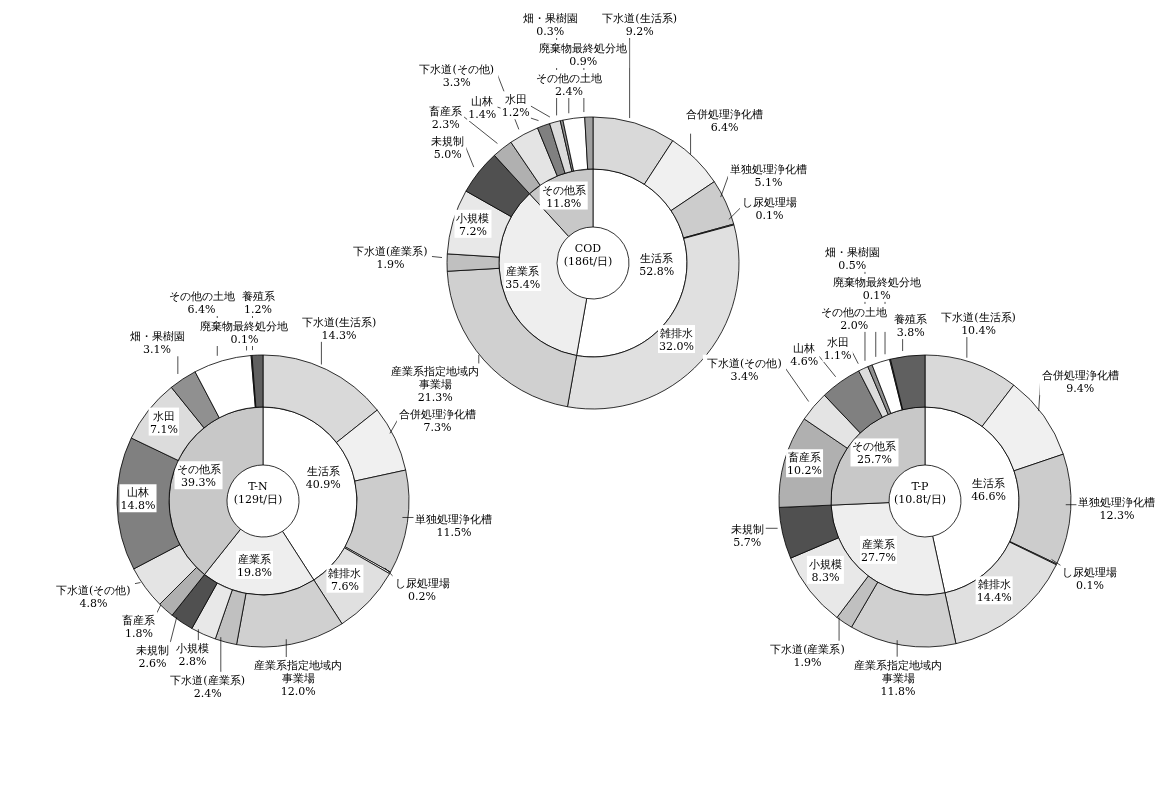 This screenshot has height=809, width=1168. Describe the element at coordinates (874, 460) in the screenshot. I see `data-label: 25.7%` at that location.